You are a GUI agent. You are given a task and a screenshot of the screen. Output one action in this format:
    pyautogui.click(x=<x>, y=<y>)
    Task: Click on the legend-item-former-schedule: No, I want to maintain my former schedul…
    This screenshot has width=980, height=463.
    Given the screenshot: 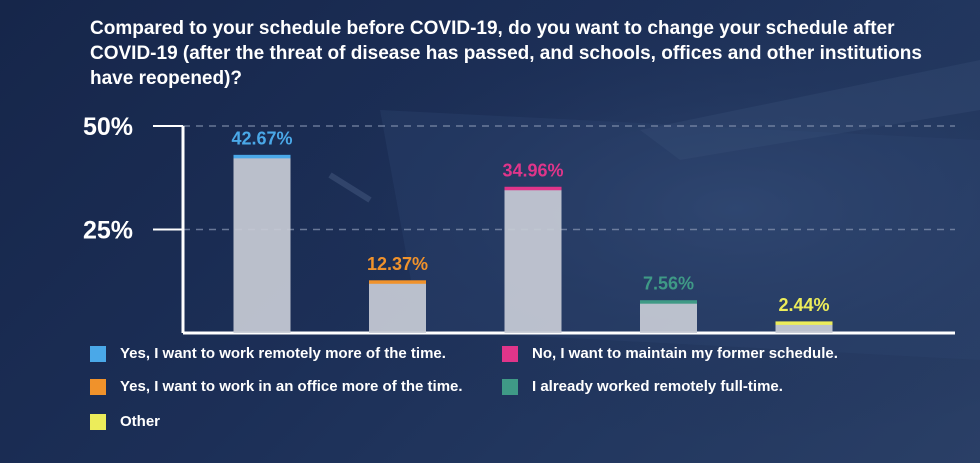 What is the action you would take?
    pyautogui.click(x=670, y=353)
    